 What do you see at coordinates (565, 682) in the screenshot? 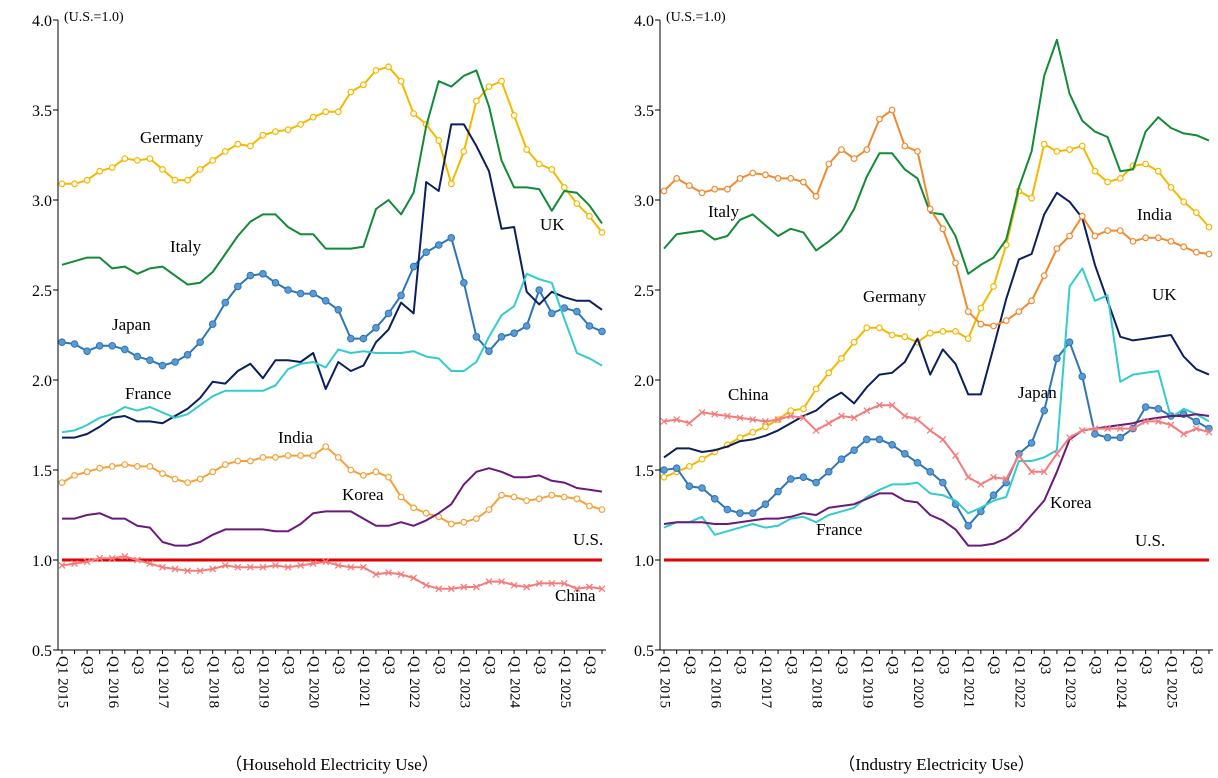
I see `x-tick-label: Q1 2025` at bounding box center [565, 682].